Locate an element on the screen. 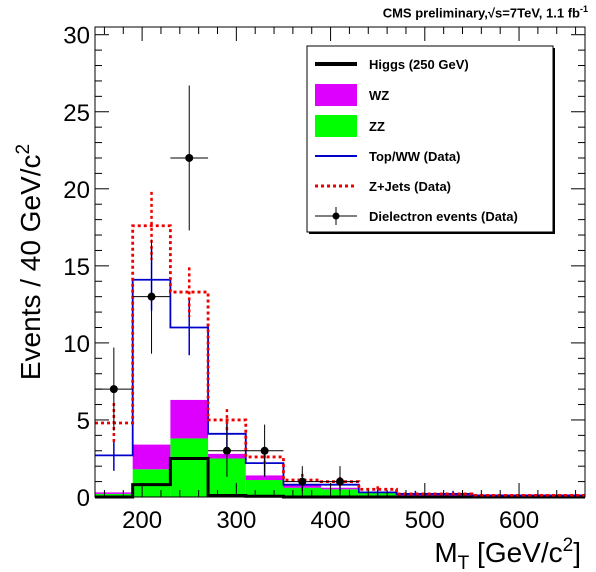 The height and width of the screenshot is (572, 596). x-tick-label: 600 is located at coordinates (519, 520).